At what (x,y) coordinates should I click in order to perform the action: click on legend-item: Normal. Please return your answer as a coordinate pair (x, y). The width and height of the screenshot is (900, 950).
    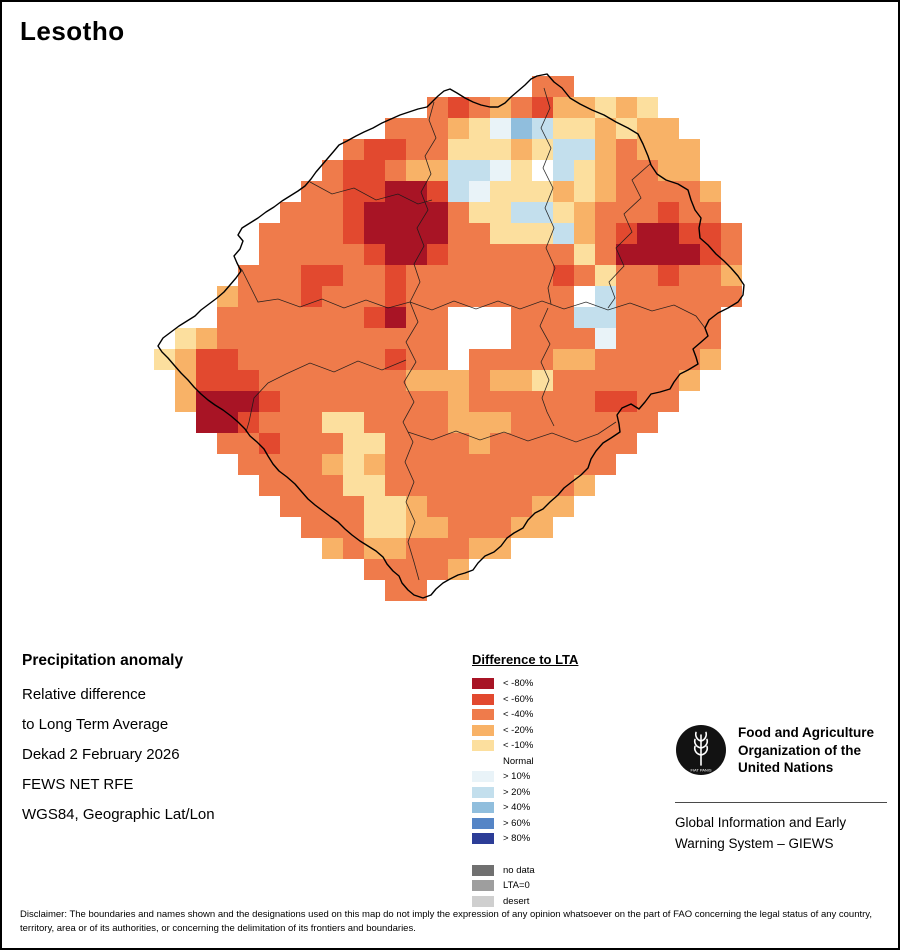
    Looking at the image, I should click on (547, 762).